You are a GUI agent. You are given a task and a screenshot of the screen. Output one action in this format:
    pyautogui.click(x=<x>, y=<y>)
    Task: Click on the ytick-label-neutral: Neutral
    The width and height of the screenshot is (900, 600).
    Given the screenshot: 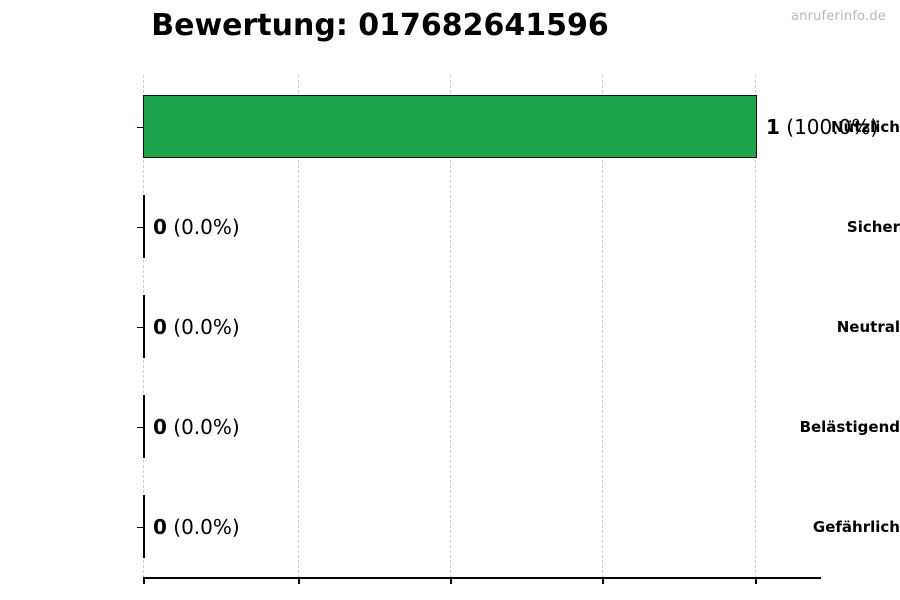 What is the action you would take?
    pyautogui.click(x=868, y=327)
    